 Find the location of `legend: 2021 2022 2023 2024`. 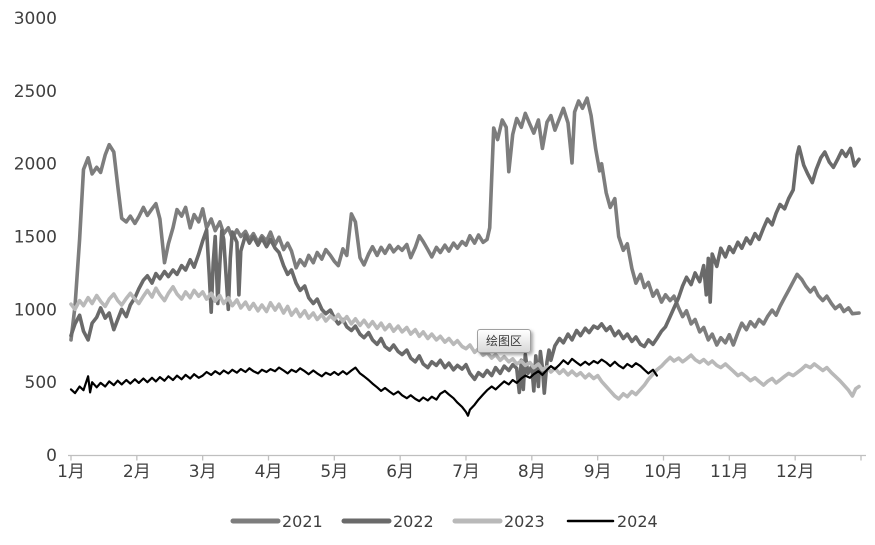

legend: 2021 2022 2023 2024 is located at coordinates (444, 521).